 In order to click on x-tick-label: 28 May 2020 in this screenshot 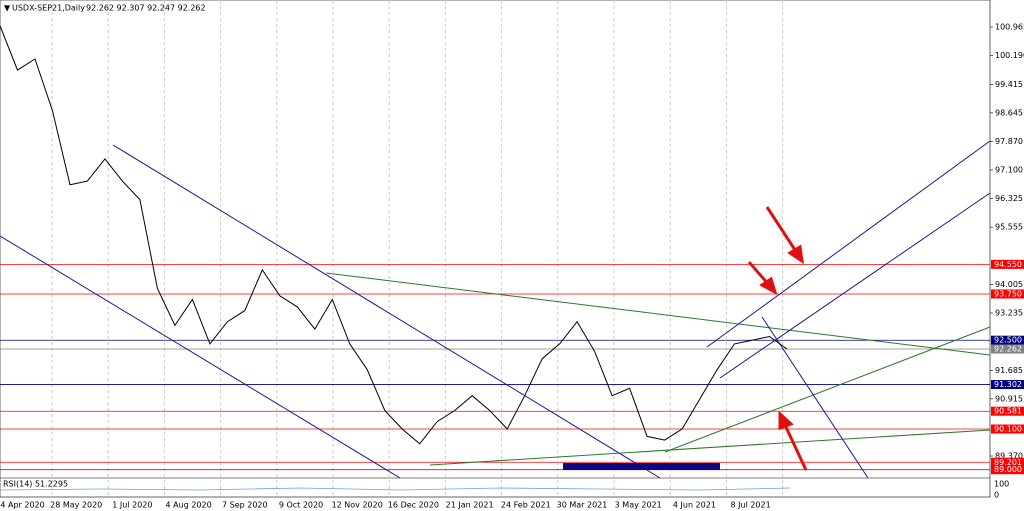, I will do `click(76, 505)`.